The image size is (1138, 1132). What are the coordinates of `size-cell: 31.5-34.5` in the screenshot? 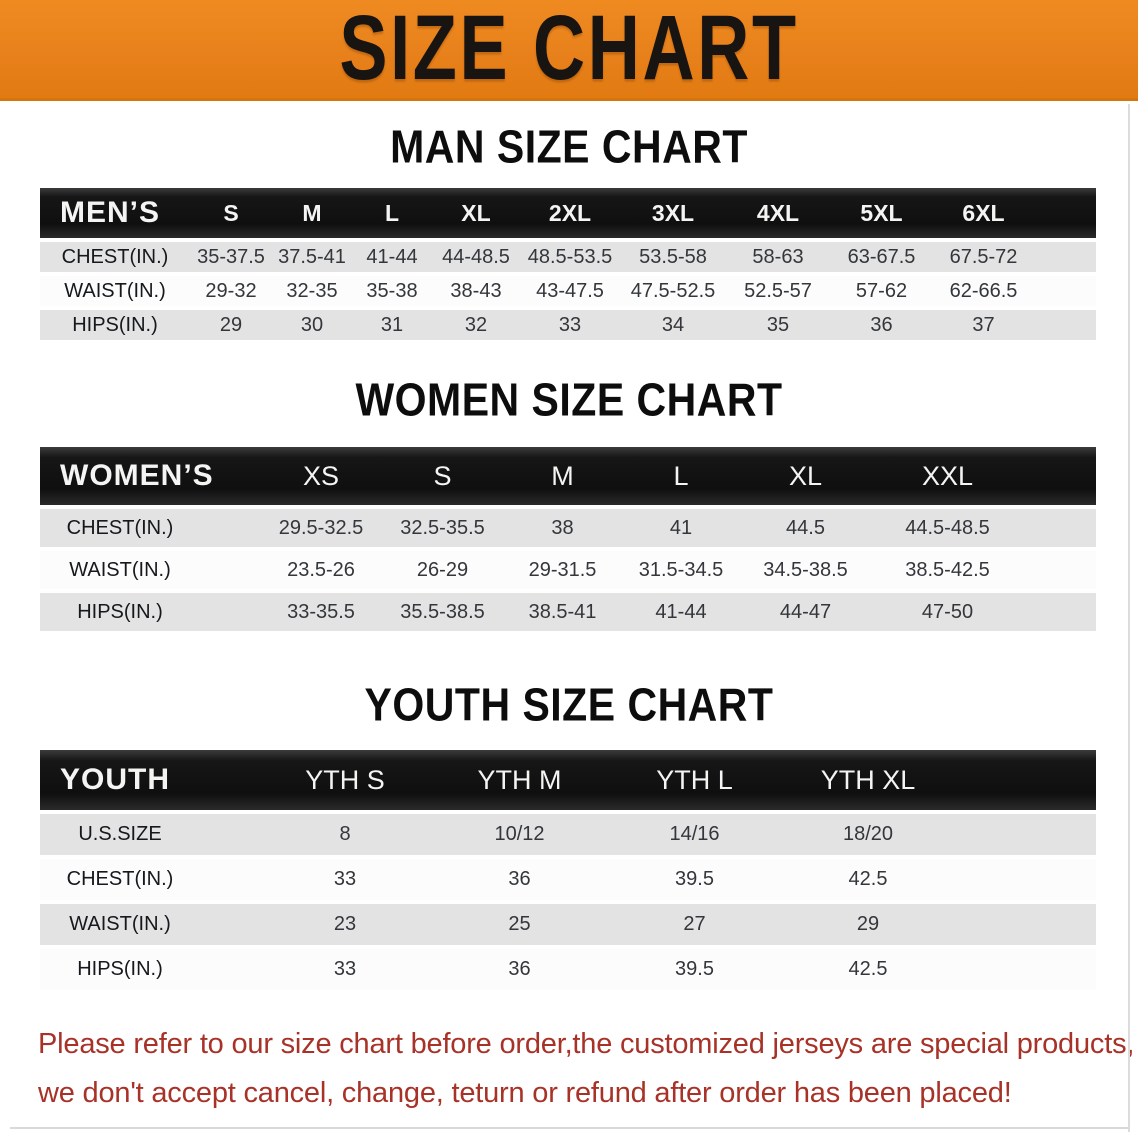 It's located at (681, 570).